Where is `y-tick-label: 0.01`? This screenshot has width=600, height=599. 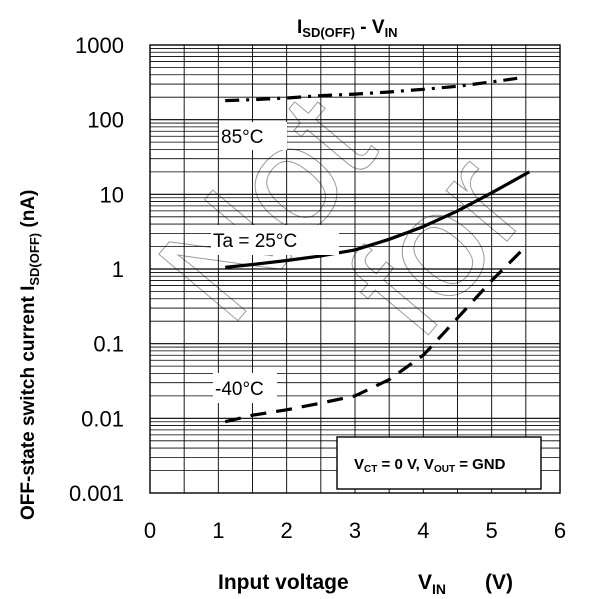 y-tick-label: 0.01 is located at coordinates (102, 418).